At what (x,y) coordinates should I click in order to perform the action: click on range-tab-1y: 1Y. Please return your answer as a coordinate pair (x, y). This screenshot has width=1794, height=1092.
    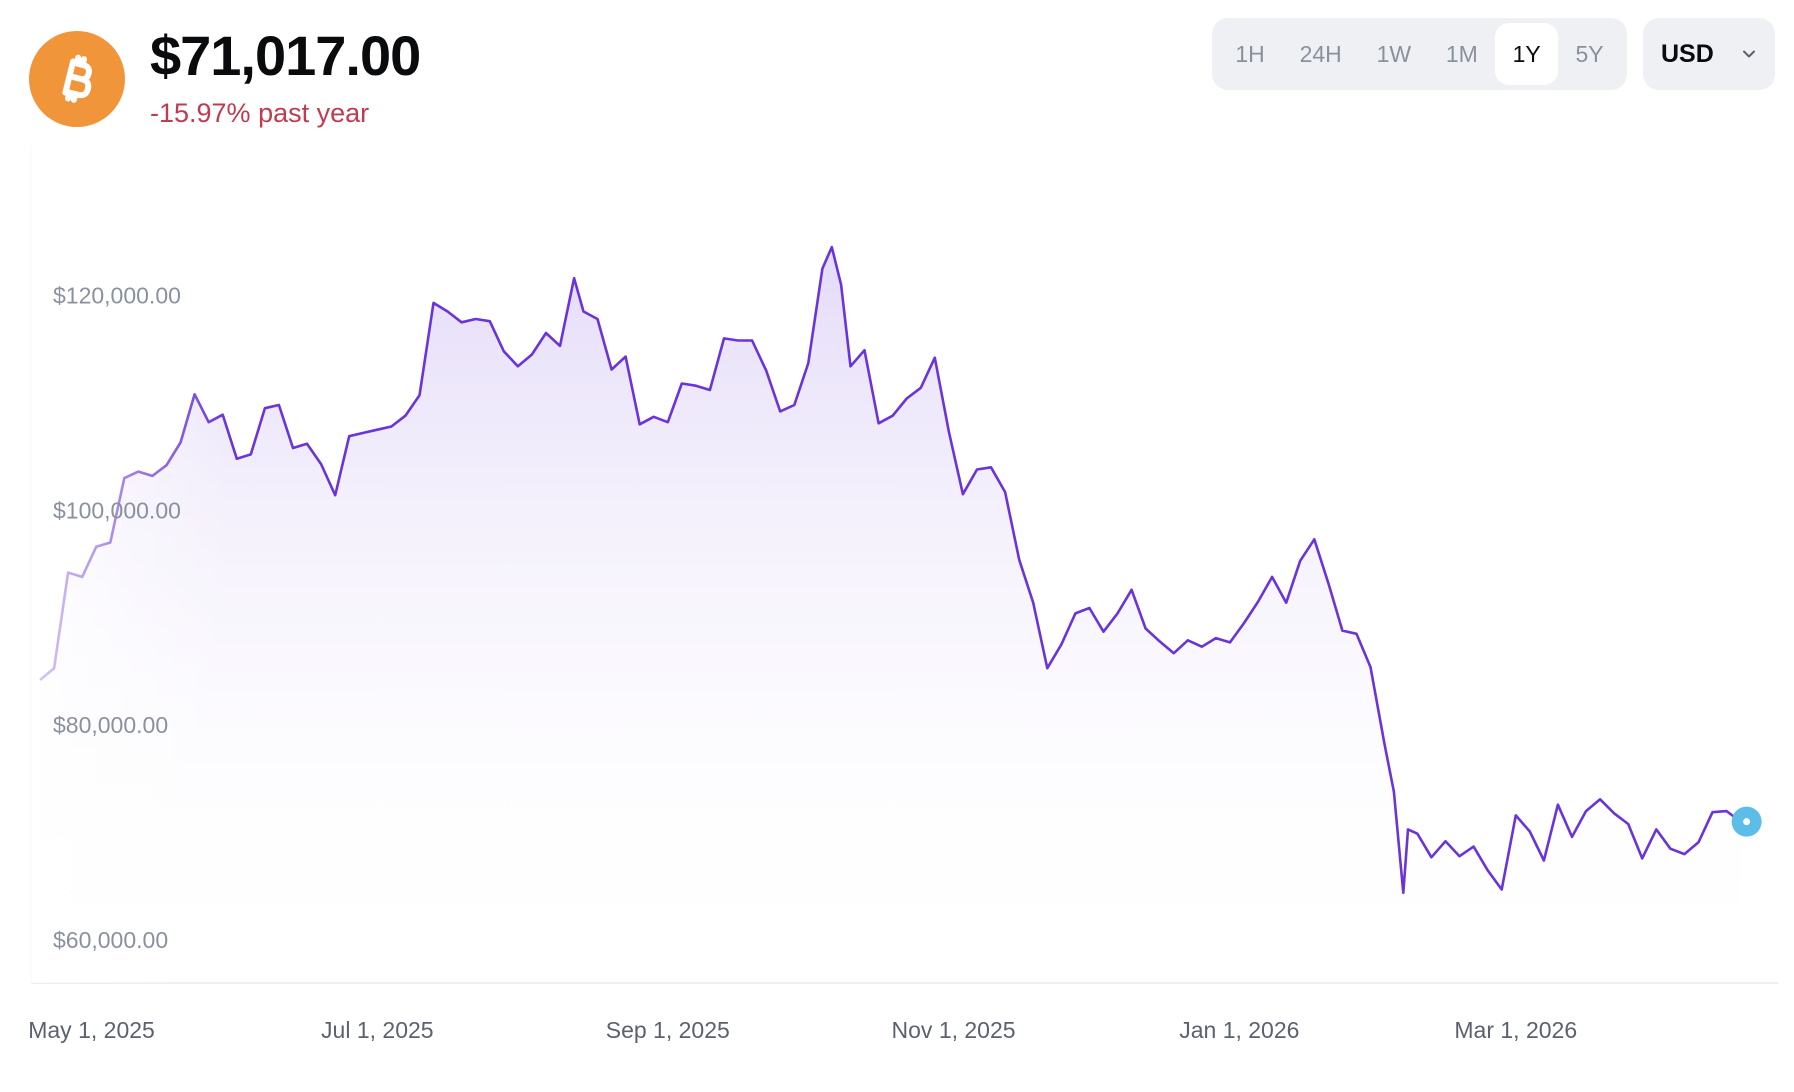
    Looking at the image, I should click on (1527, 54).